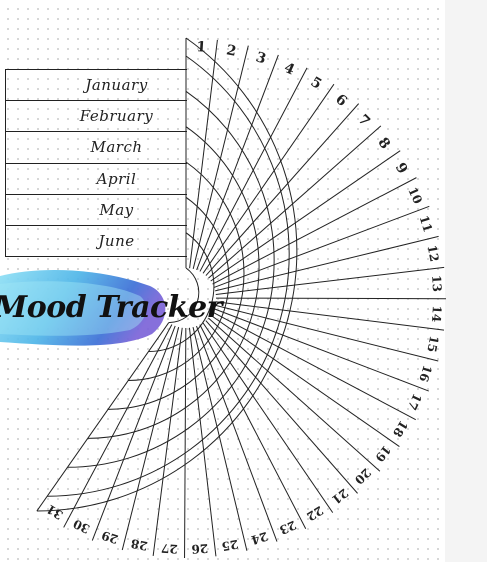 The height and width of the screenshot is (562, 487). What do you see at coordinates (116, 116) in the screenshot?
I see `month-label: February` at bounding box center [116, 116].